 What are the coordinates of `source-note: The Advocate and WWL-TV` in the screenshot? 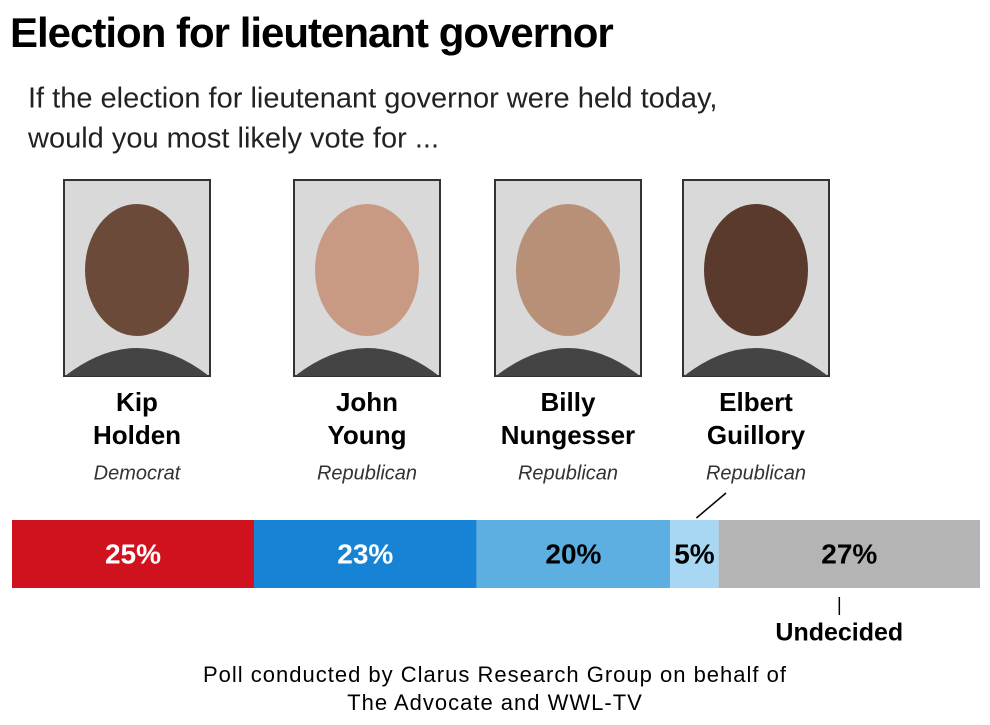 It's located at (495, 702).